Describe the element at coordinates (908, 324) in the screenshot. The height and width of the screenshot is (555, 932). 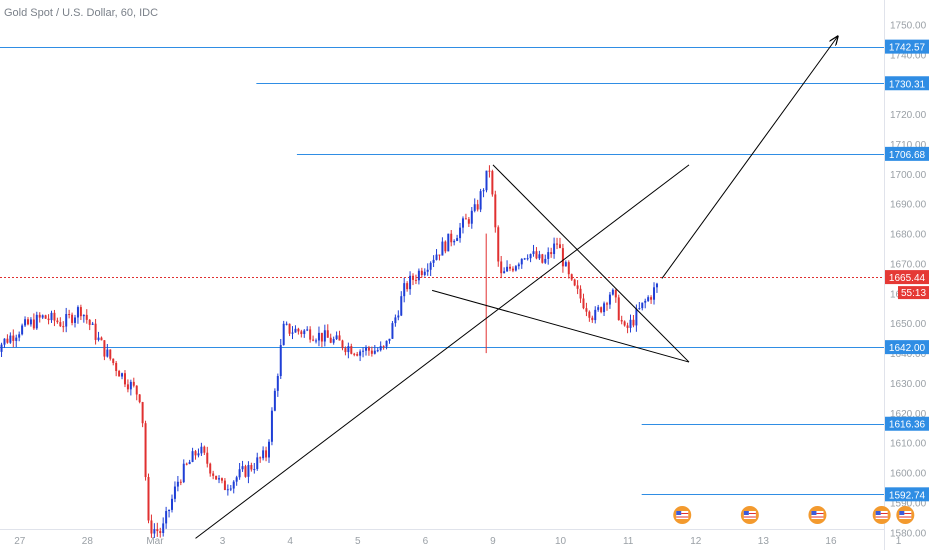
I see `y-tick-label: 1650.00` at that location.